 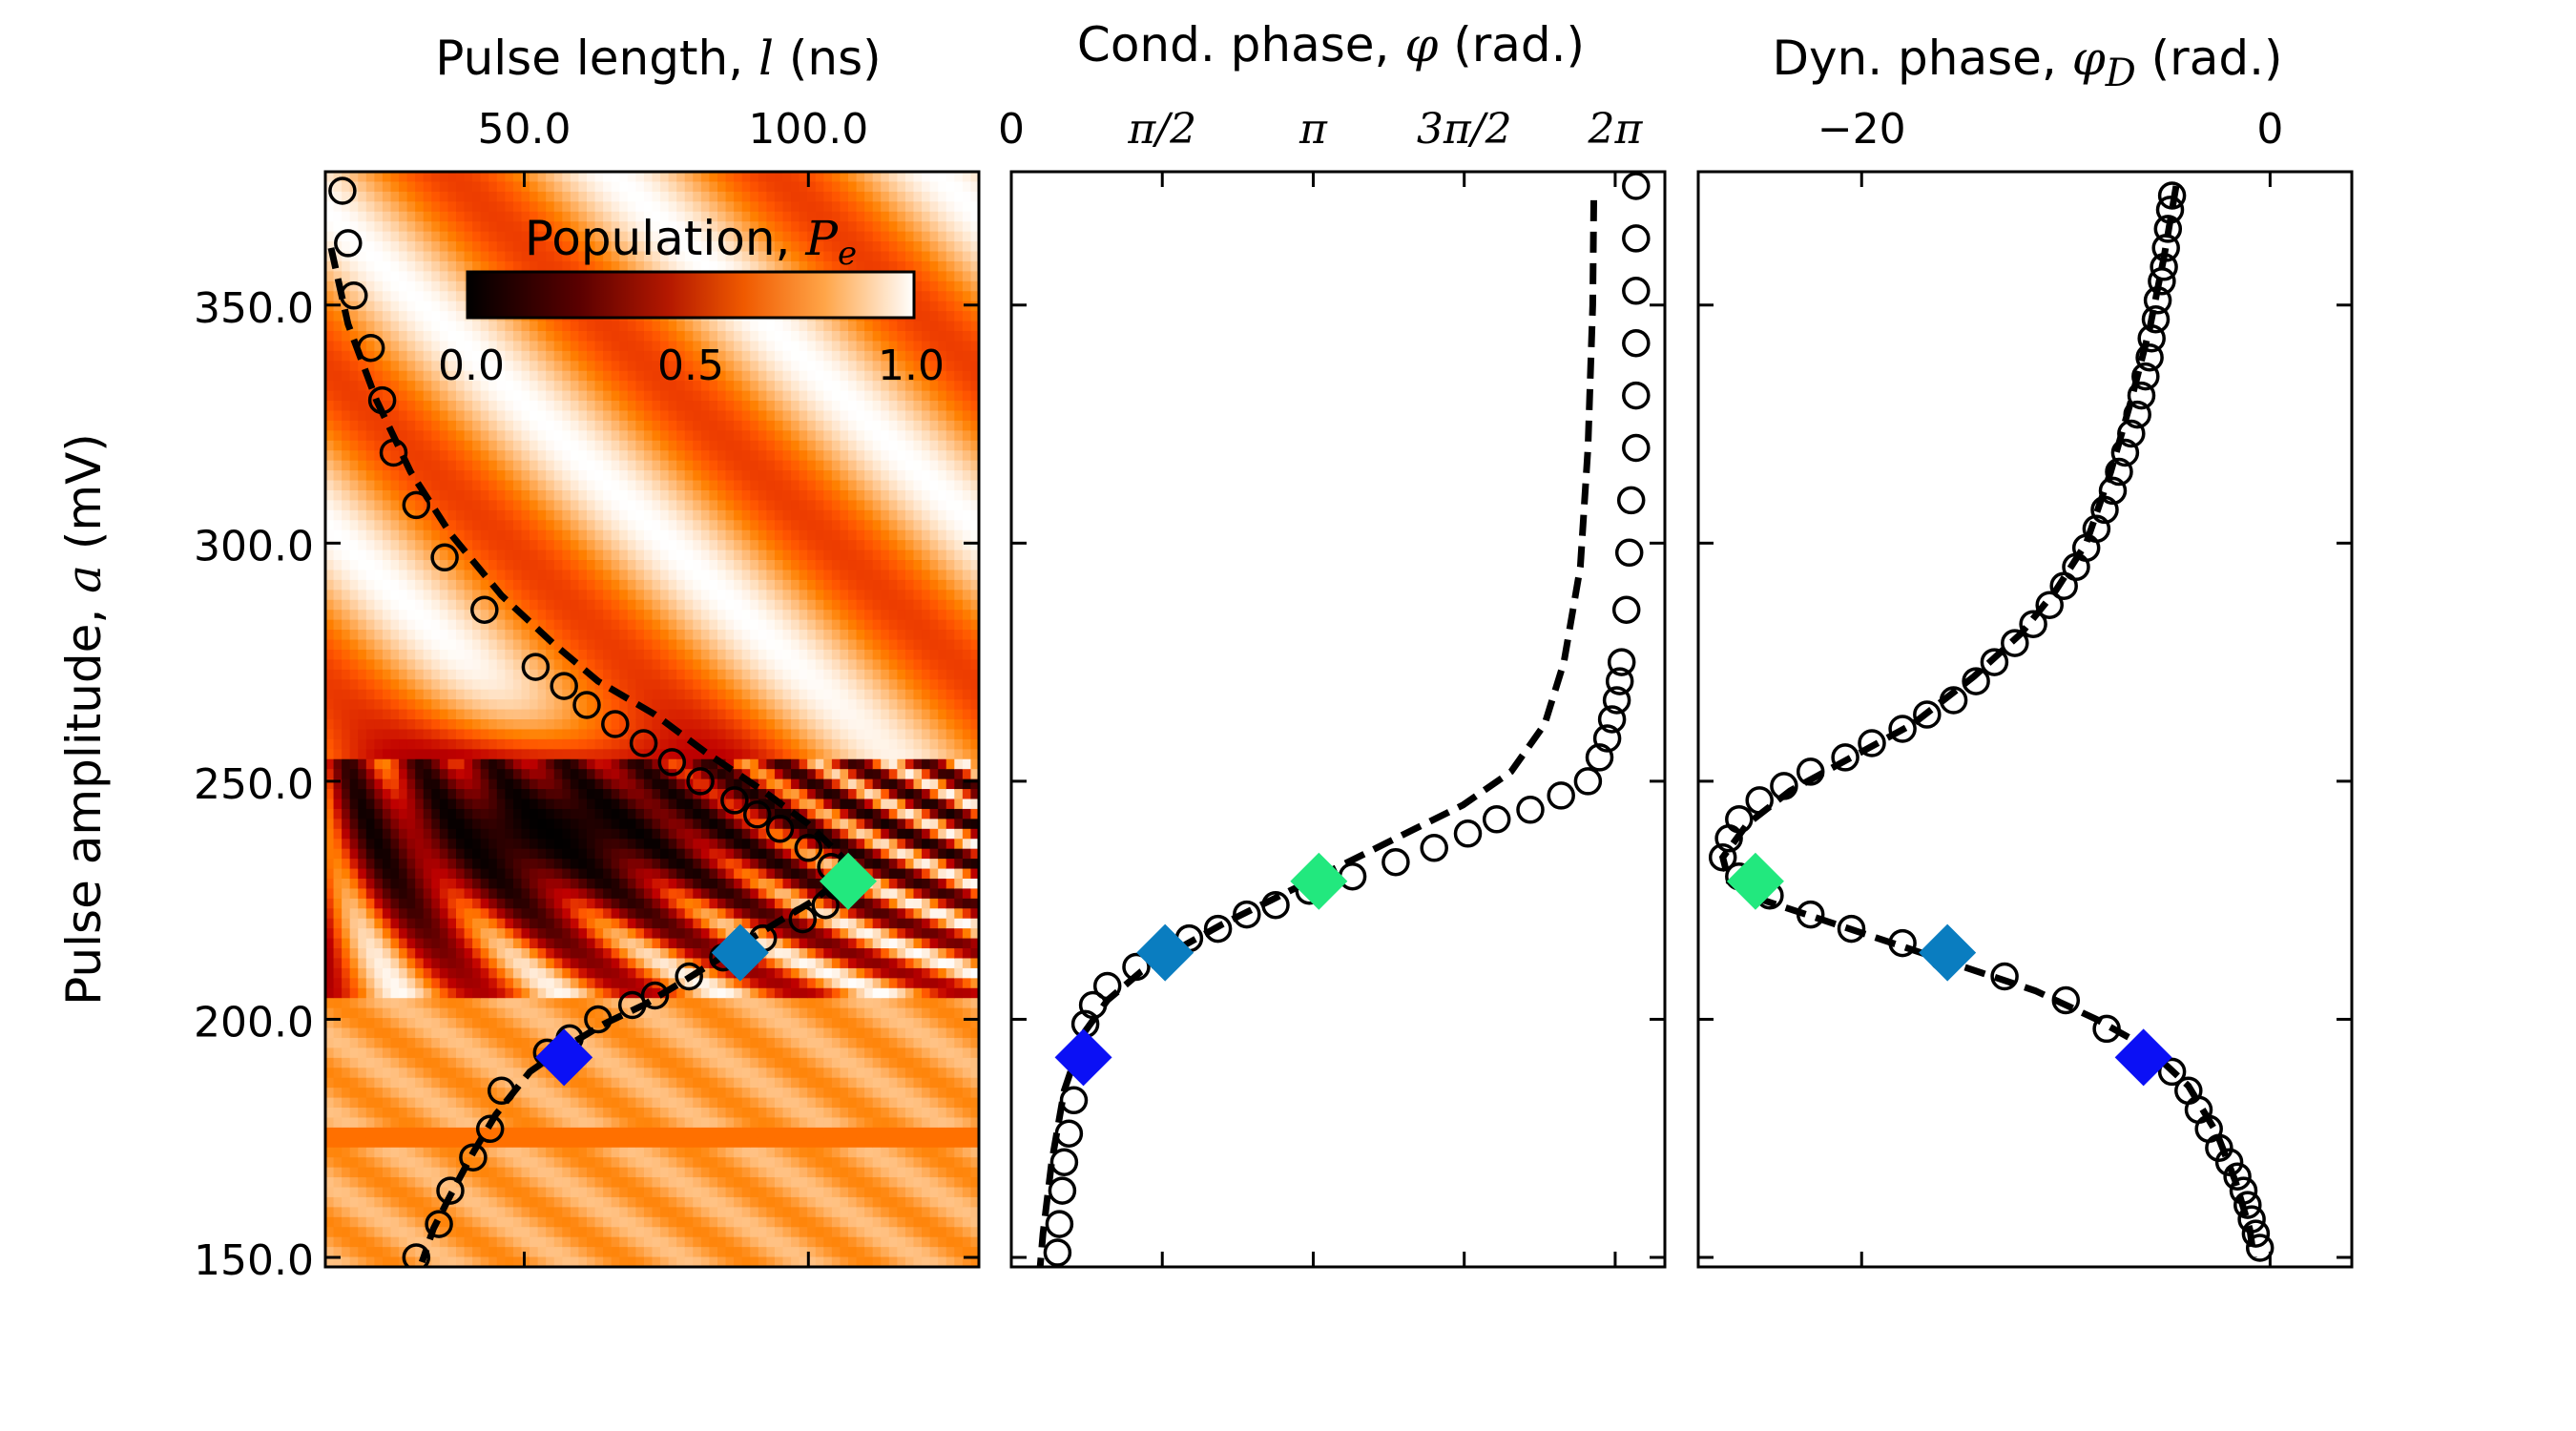 What do you see at coordinates (254, 1023) in the screenshot?
I see `y-tick-label: 200.0` at bounding box center [254, 1023].